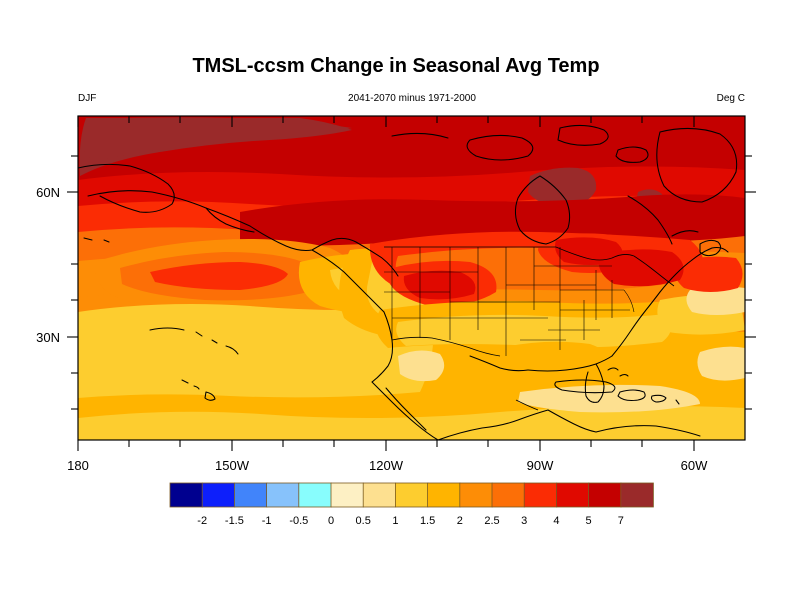  What do you see at coordinates (202, 521) in the screenshot?
I see `colorbar-tick-label-0: -2` at bounding box center [202, 521].